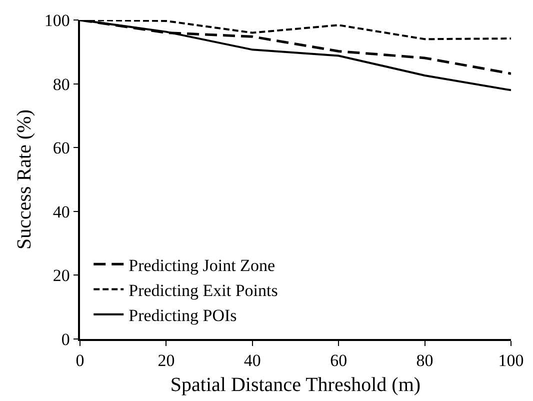 This screenshot has height=401, width=533. Describe the element at coordinates (57, 20) in the screenshot. I see `y-tick-label: 100` at that location.